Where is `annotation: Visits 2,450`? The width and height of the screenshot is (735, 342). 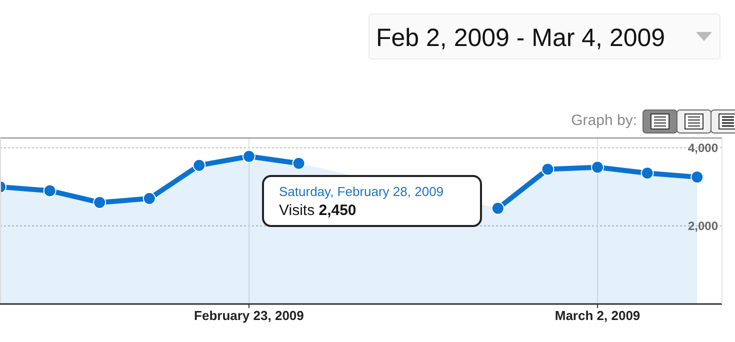 annotation: Visits 2,450 is located at coordinates (317, 210).